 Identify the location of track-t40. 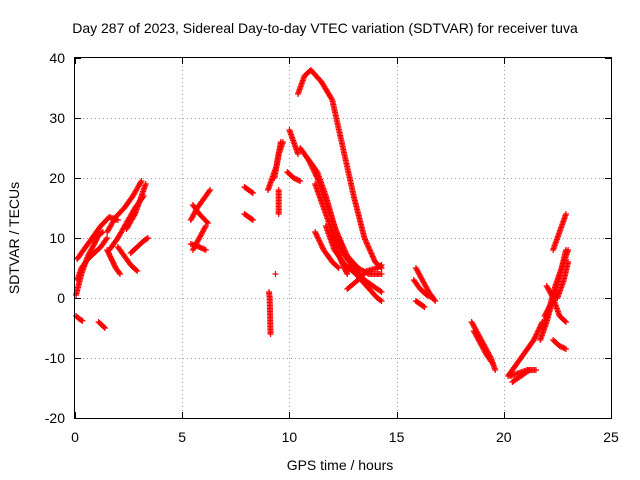
(521, 376).